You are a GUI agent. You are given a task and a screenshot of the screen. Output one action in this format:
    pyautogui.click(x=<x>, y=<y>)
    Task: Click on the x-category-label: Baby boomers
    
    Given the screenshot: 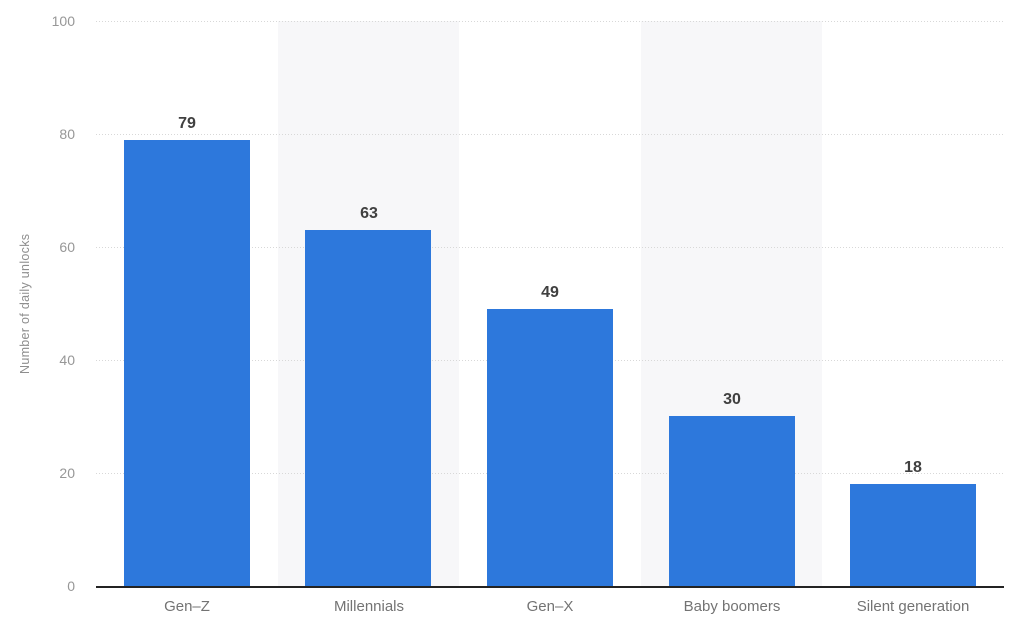 What is the action you would take?
    pyautogui.click(x=732, y=606)
    